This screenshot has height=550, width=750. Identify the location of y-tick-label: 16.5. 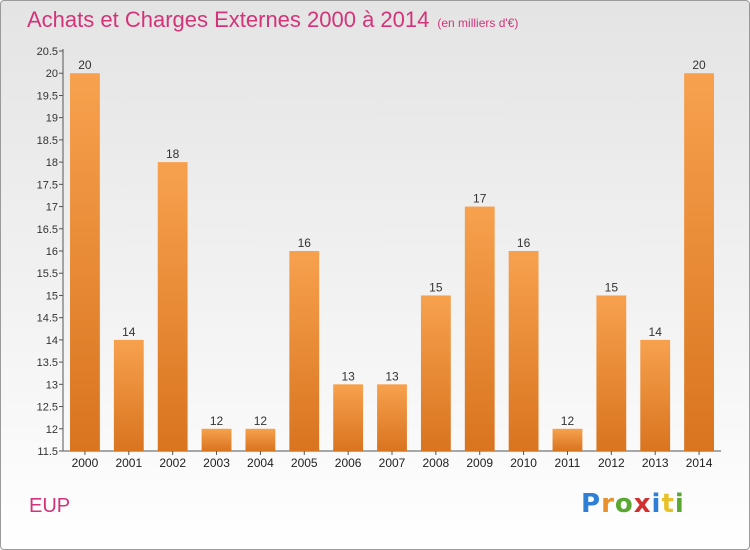
(47, 230).